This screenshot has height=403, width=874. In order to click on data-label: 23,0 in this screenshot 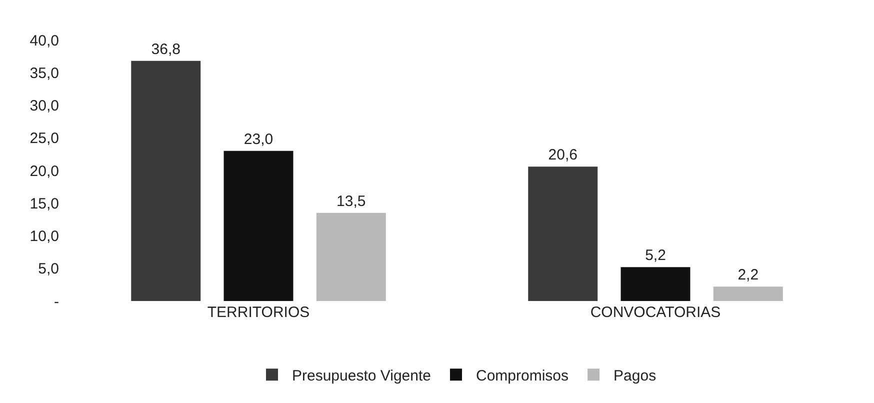, I will do `click(259, 139)`.